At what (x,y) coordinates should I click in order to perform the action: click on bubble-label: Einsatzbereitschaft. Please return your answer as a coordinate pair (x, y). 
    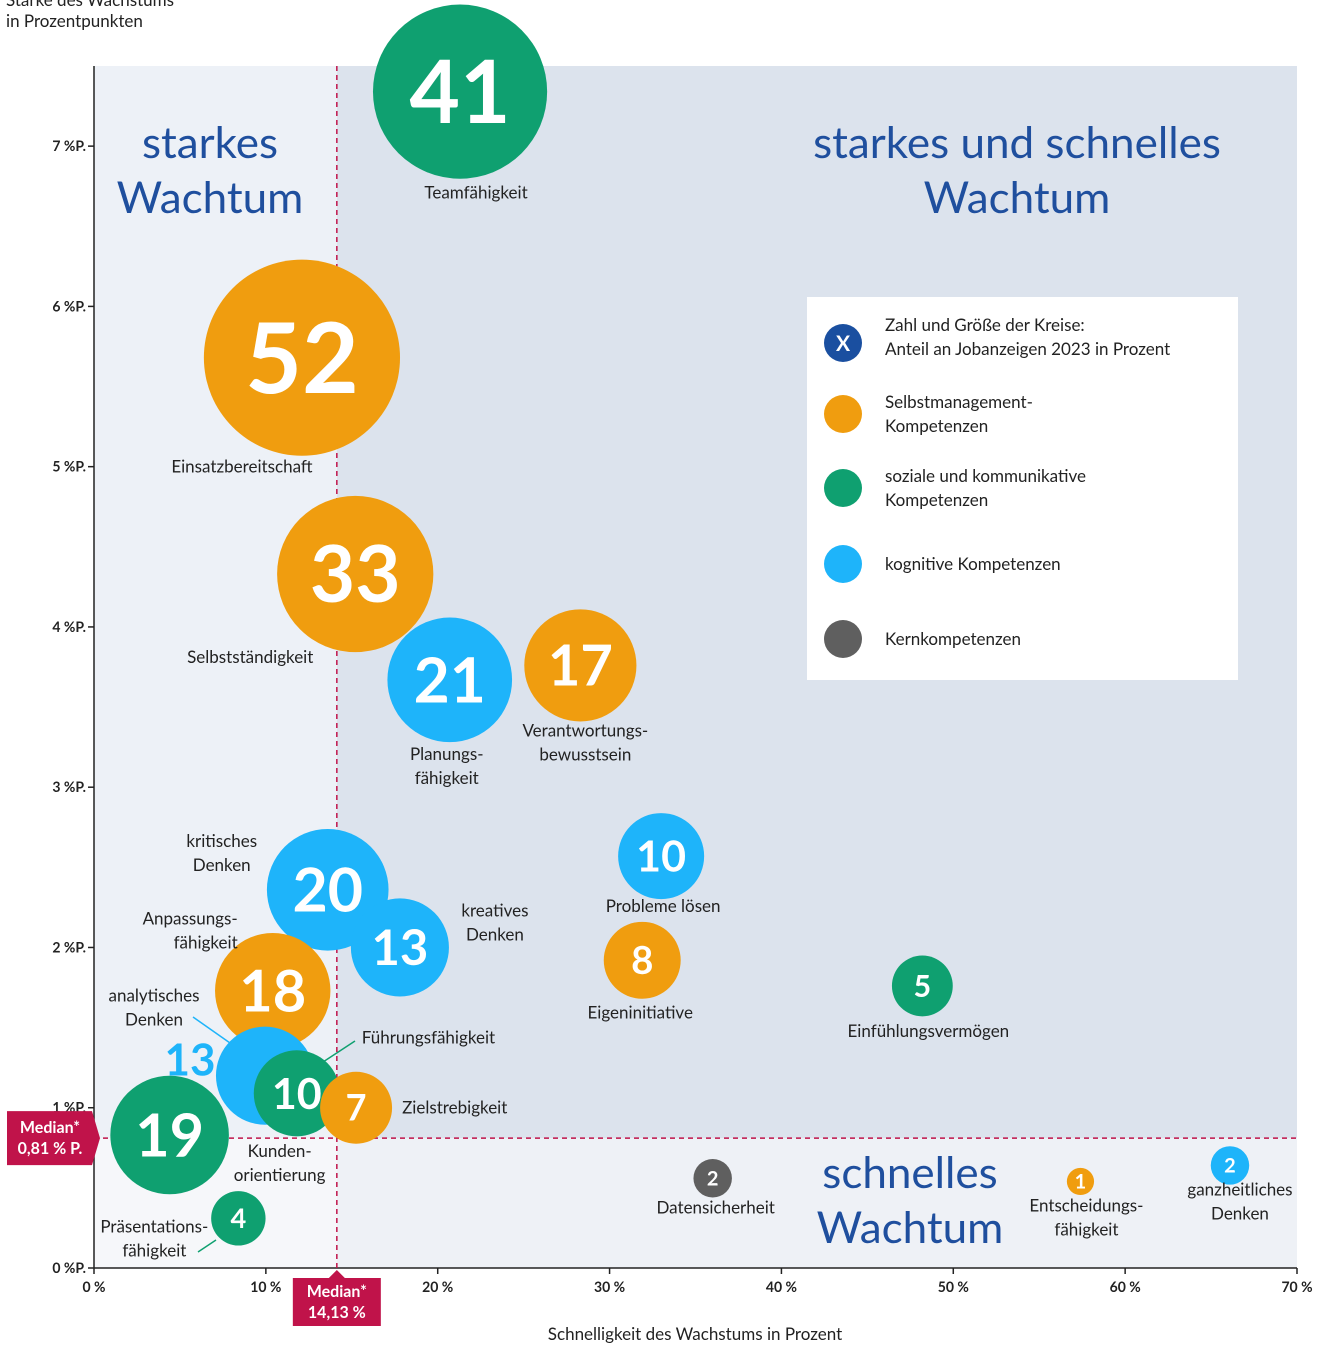
    Looking at the image, I should click on (242, 466).